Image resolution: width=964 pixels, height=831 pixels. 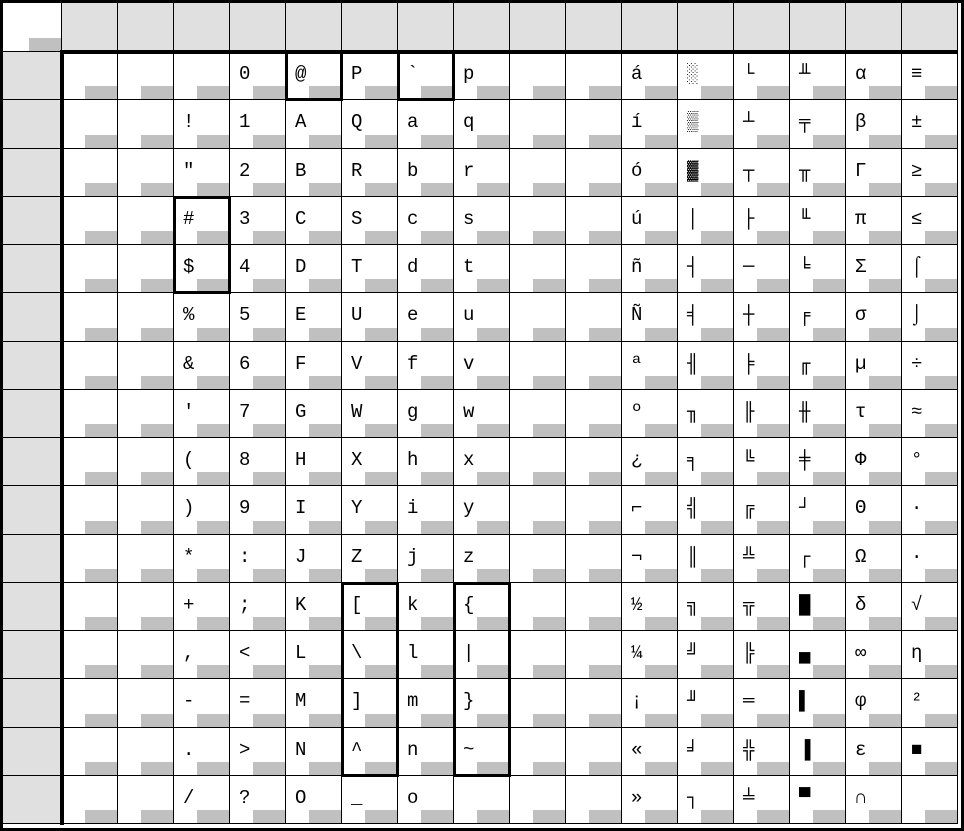 I want to click on char-cell: M, so click(x=314, y=703).